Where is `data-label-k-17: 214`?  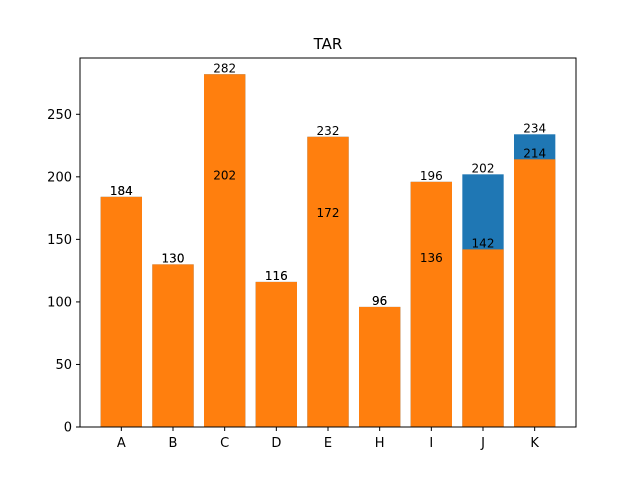
data-label-k-17: 214 is located at coordinates (534, 153).